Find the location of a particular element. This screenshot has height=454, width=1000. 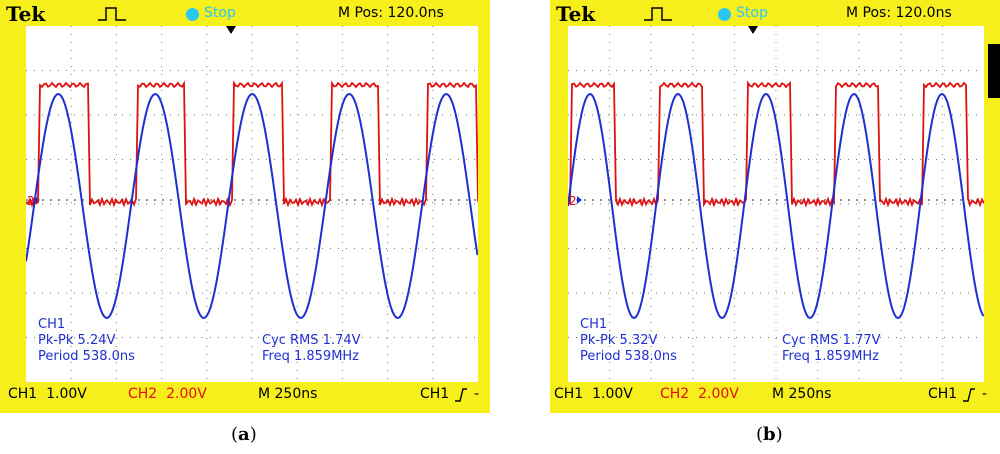

caption-a: (a) is located at coordinates (244, 434).